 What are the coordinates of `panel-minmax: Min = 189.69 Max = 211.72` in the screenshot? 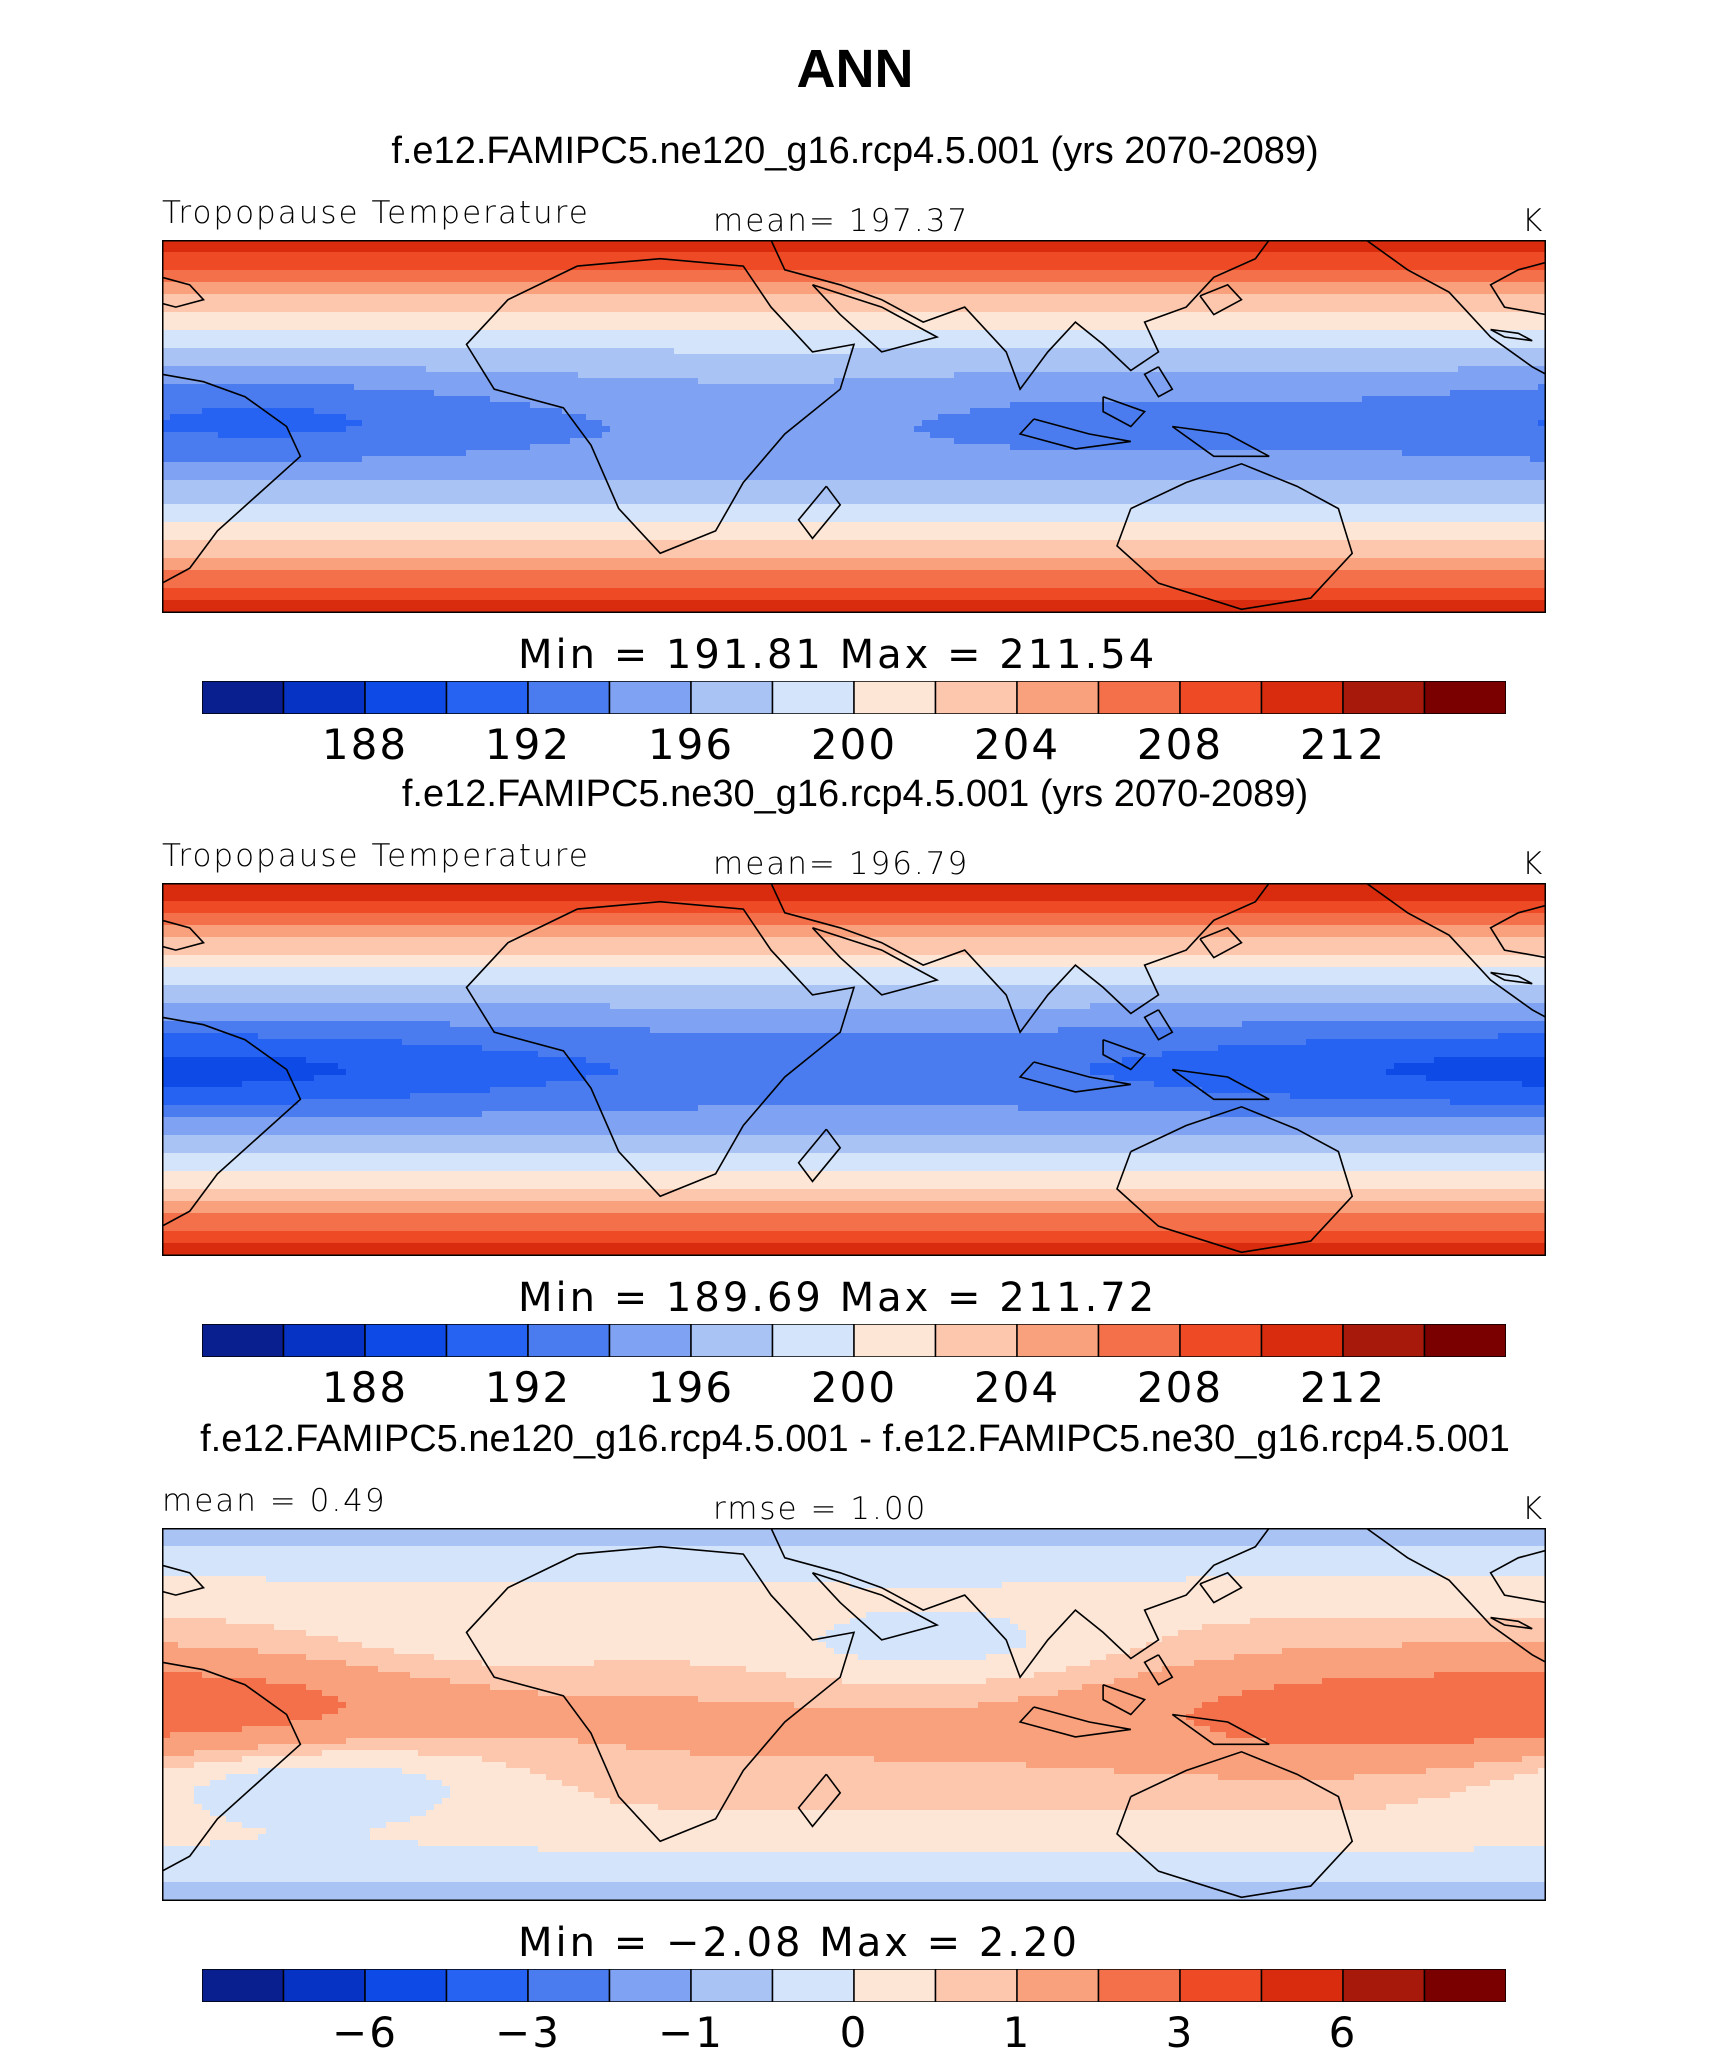 It's located at (837, 1298).